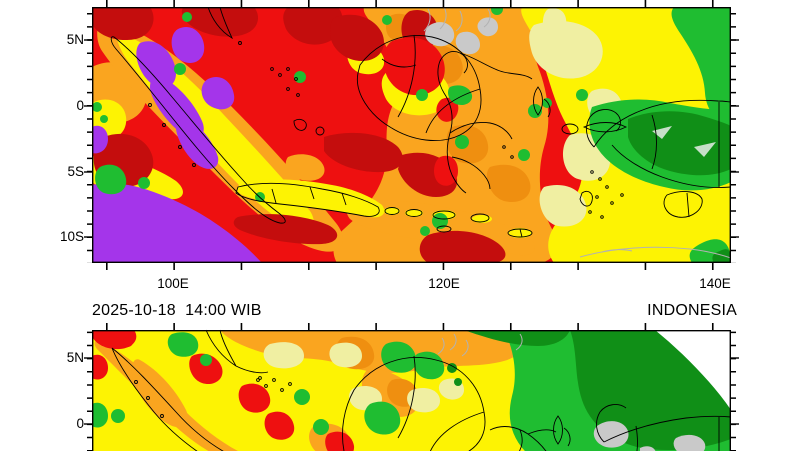 The image size is (800, 451). I want to click on lat-label-0-b: 0, so click(80, 423).